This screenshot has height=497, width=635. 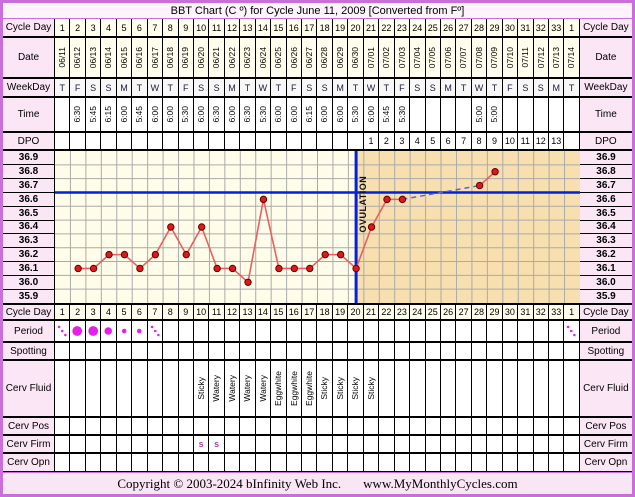 I want to click on date-row-cell-day-32: 07/12, so click(x=541, y=57).